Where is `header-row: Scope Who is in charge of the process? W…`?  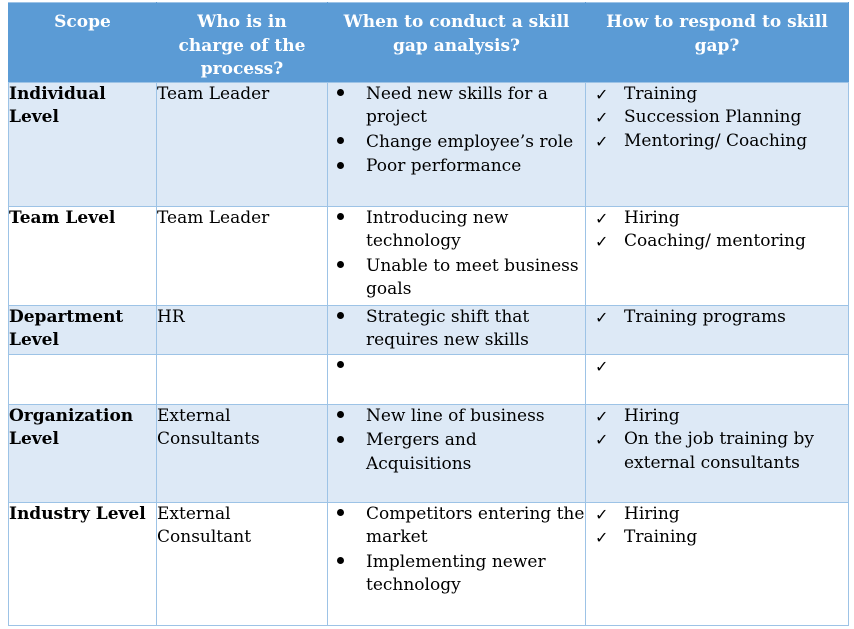 header-row: Scope Who is in charge of the process? W… is located at coordinates (428, 42).